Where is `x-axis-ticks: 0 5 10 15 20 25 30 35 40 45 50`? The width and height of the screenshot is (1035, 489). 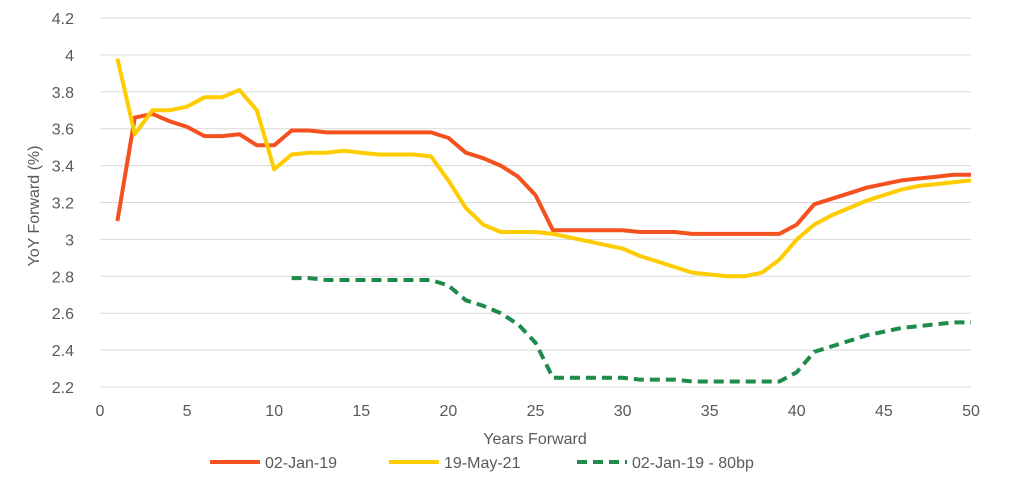
x-axis-ticks: 0 5 10 15 20 25 30 35 40 45 50 is located at coordinates (538, 411).